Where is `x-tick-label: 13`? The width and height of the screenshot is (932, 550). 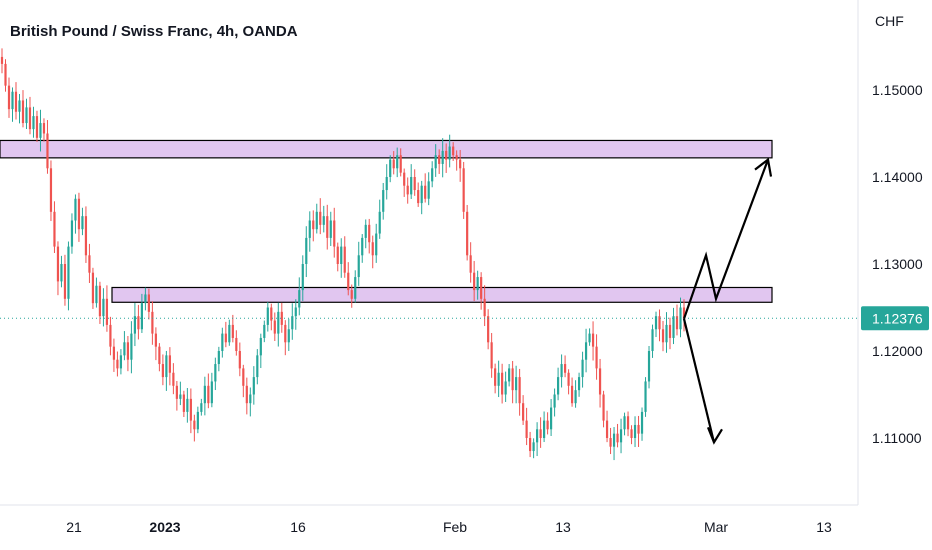
x-tick-label: 13 is located at coordinates (563, 527).